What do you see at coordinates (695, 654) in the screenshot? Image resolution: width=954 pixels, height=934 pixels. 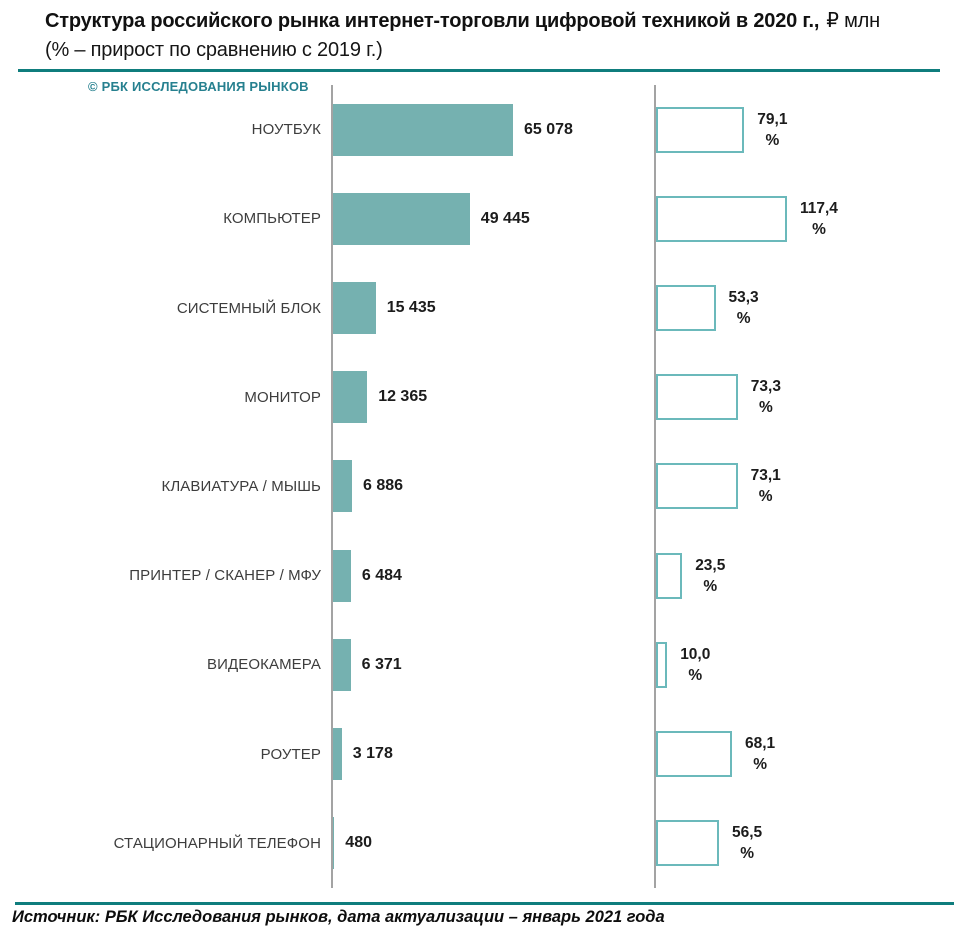 I see `percent-value: 10,0` at bounding box center [695, 654].